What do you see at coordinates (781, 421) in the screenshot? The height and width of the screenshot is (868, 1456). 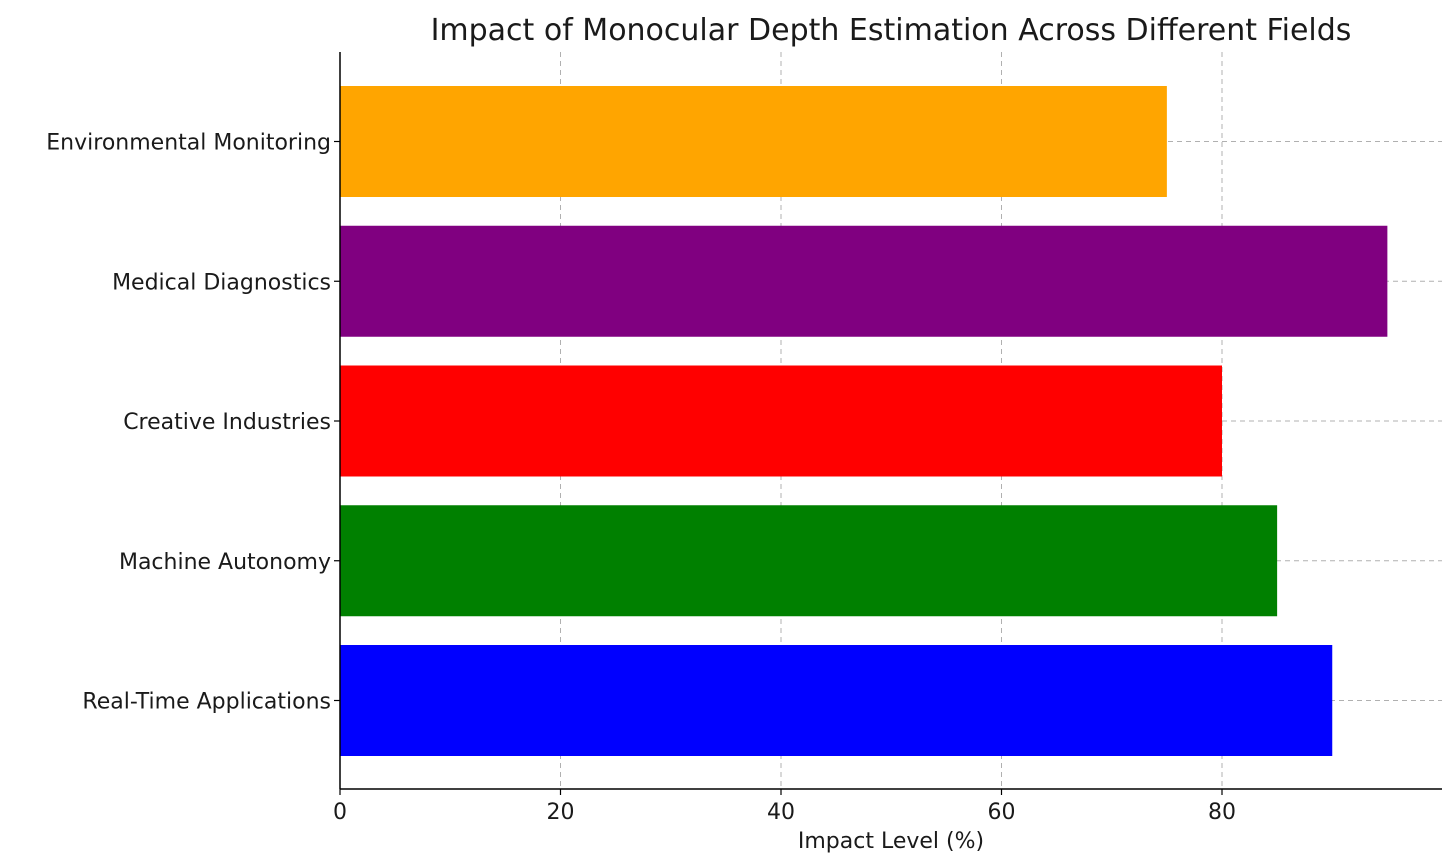 I see `bar-creative-industries` at bounding box center [781, 421].